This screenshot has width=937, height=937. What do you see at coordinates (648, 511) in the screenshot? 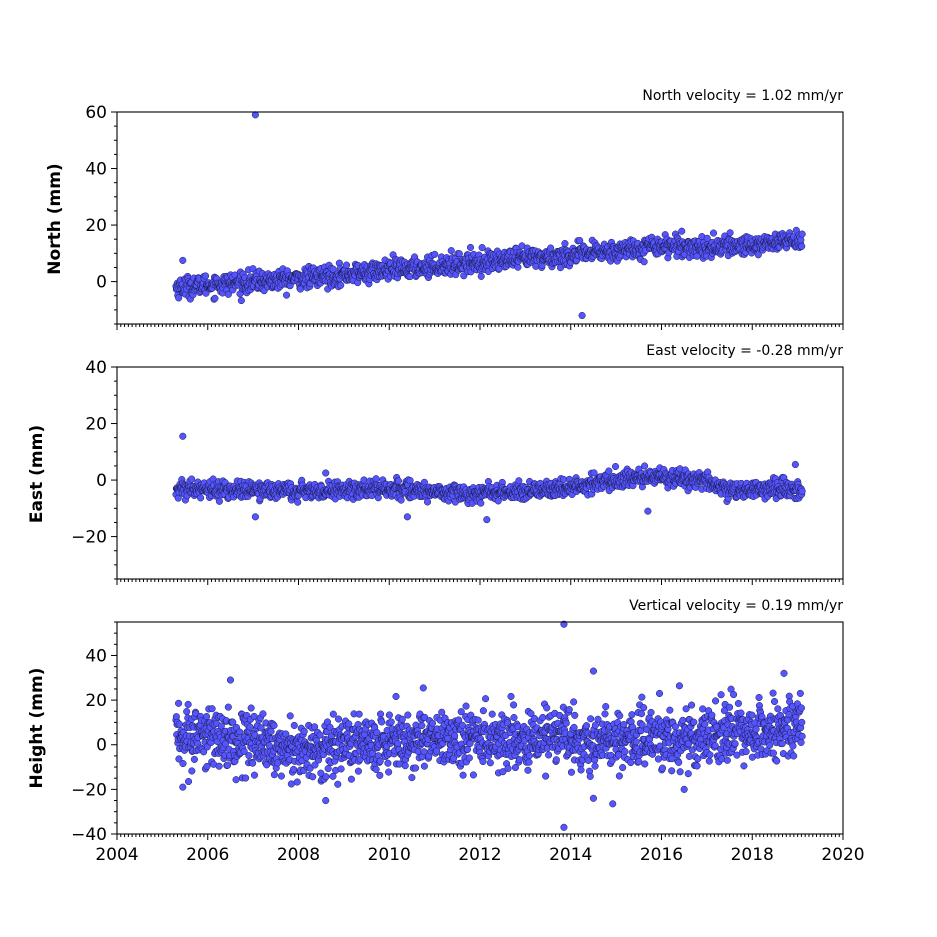
I see `east-outlier-point` at bounding box center [648, 511].